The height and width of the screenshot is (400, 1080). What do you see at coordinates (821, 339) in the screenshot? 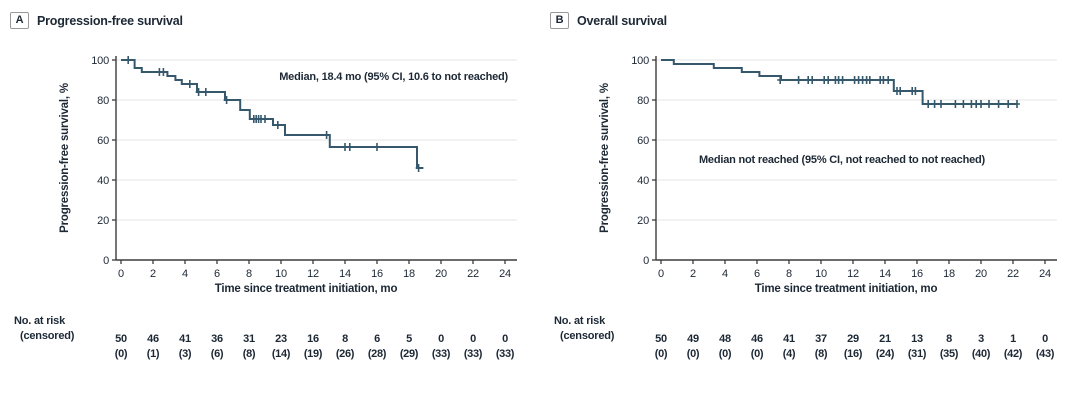
I see `at-risk-count: 37` at bounding box center [821, 339].